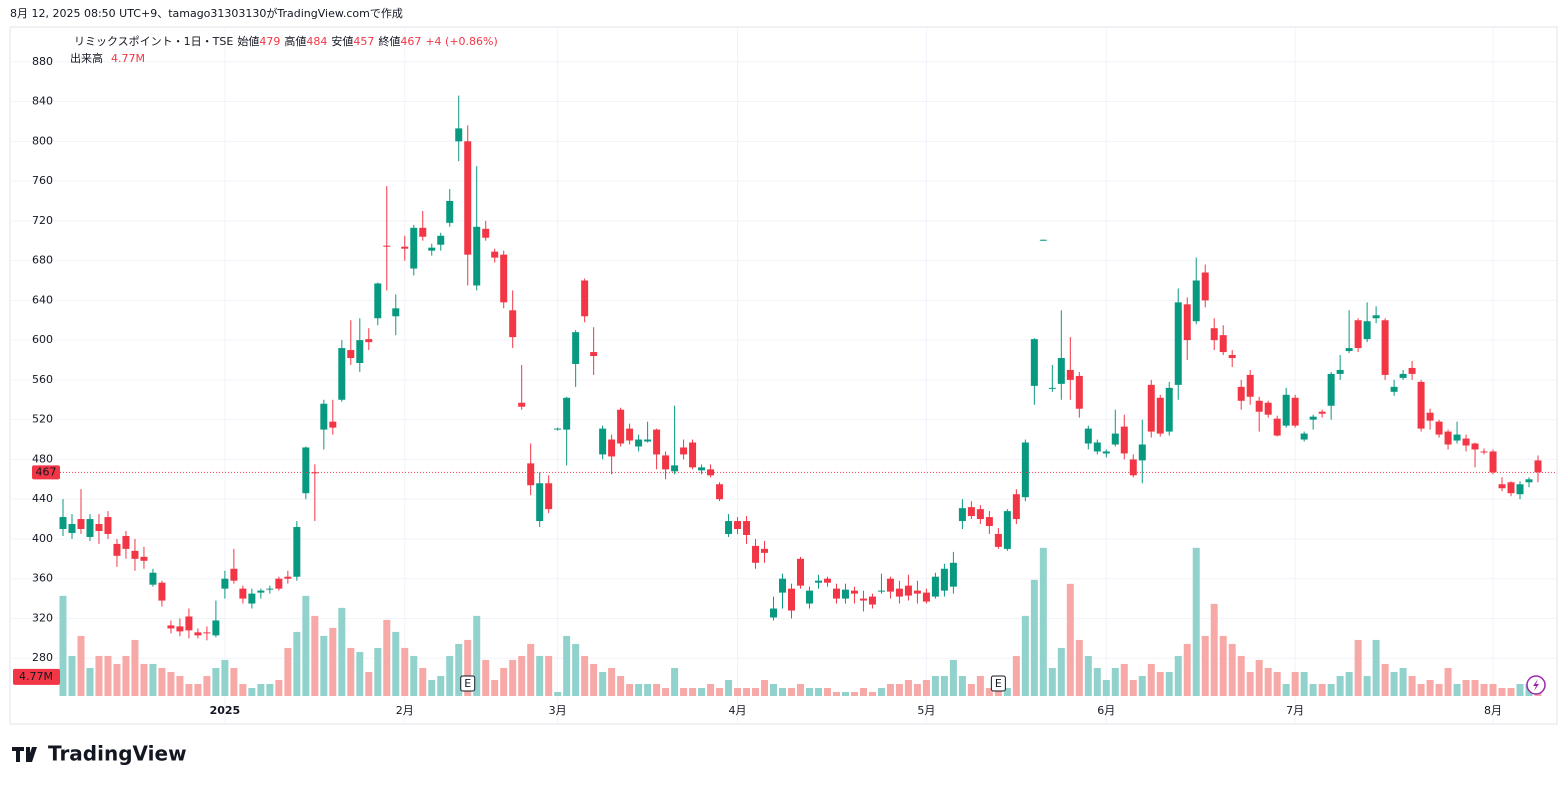 The image size is (1567, 789). I want to click on legend-title: リミックスポイント・1日・TSE, so click(153, 41).